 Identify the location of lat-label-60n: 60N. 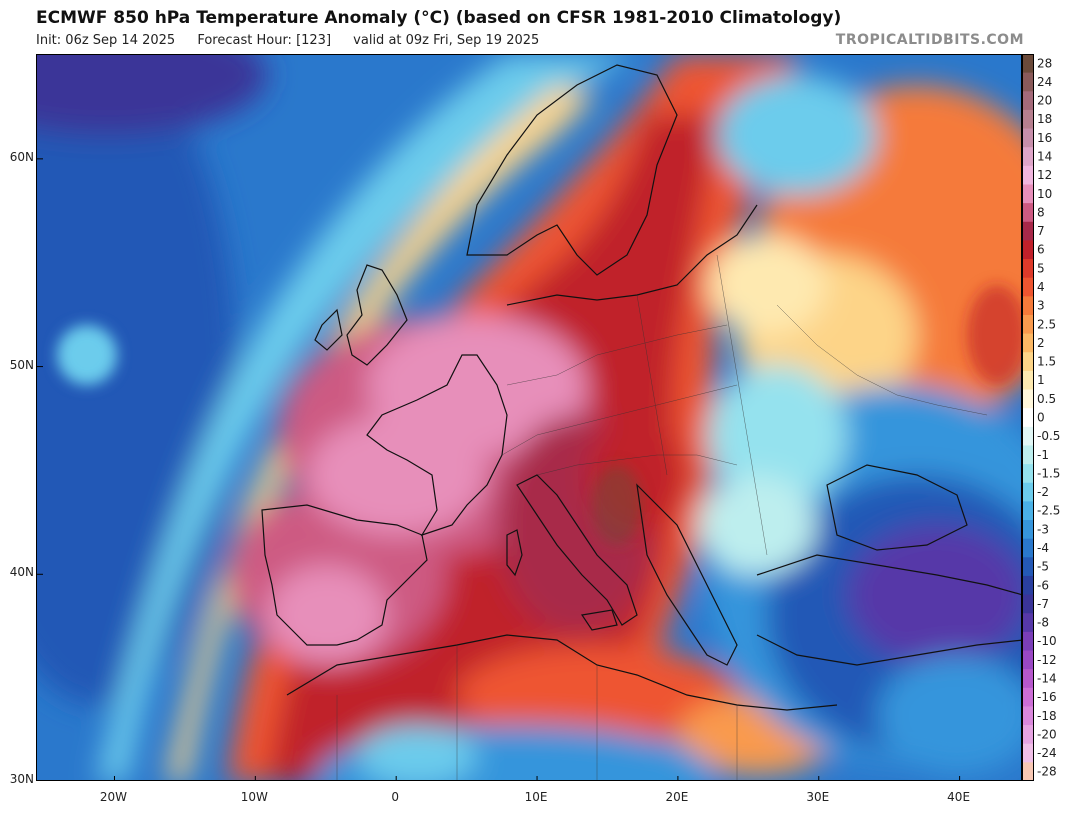
(21, 156).